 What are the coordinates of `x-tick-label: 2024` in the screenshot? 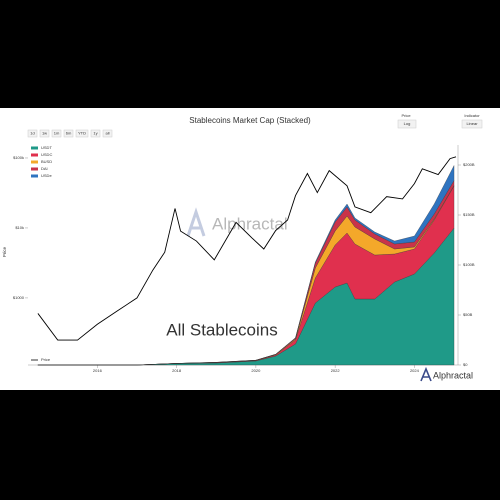 It's located at (415, 370).